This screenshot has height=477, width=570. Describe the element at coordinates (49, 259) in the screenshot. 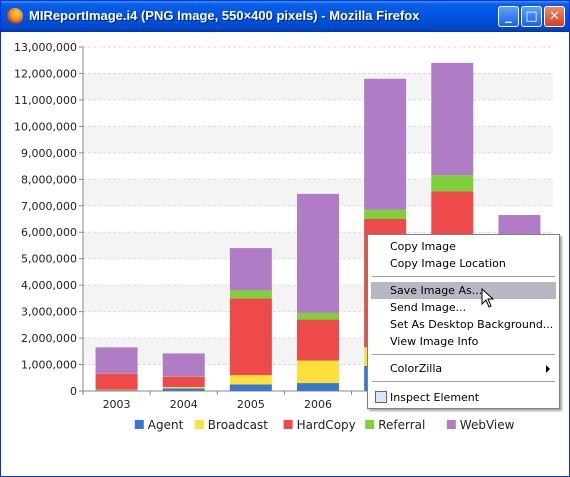

I see `y-tick-label: 5,000,000` at that location.